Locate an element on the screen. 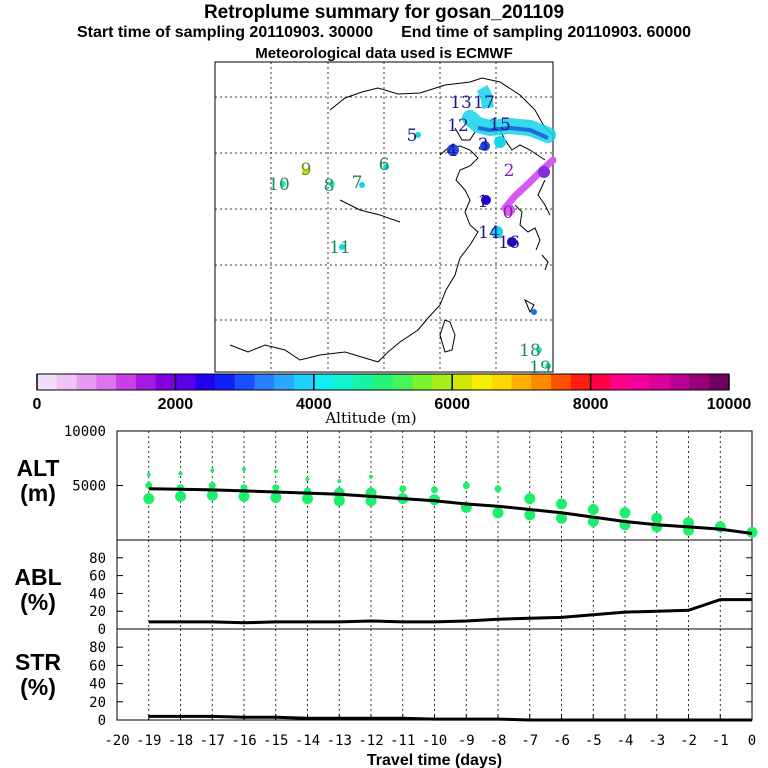 This screenshot has width=768, height=768. map-day-label: 10 is located at coordinates (279, 185).